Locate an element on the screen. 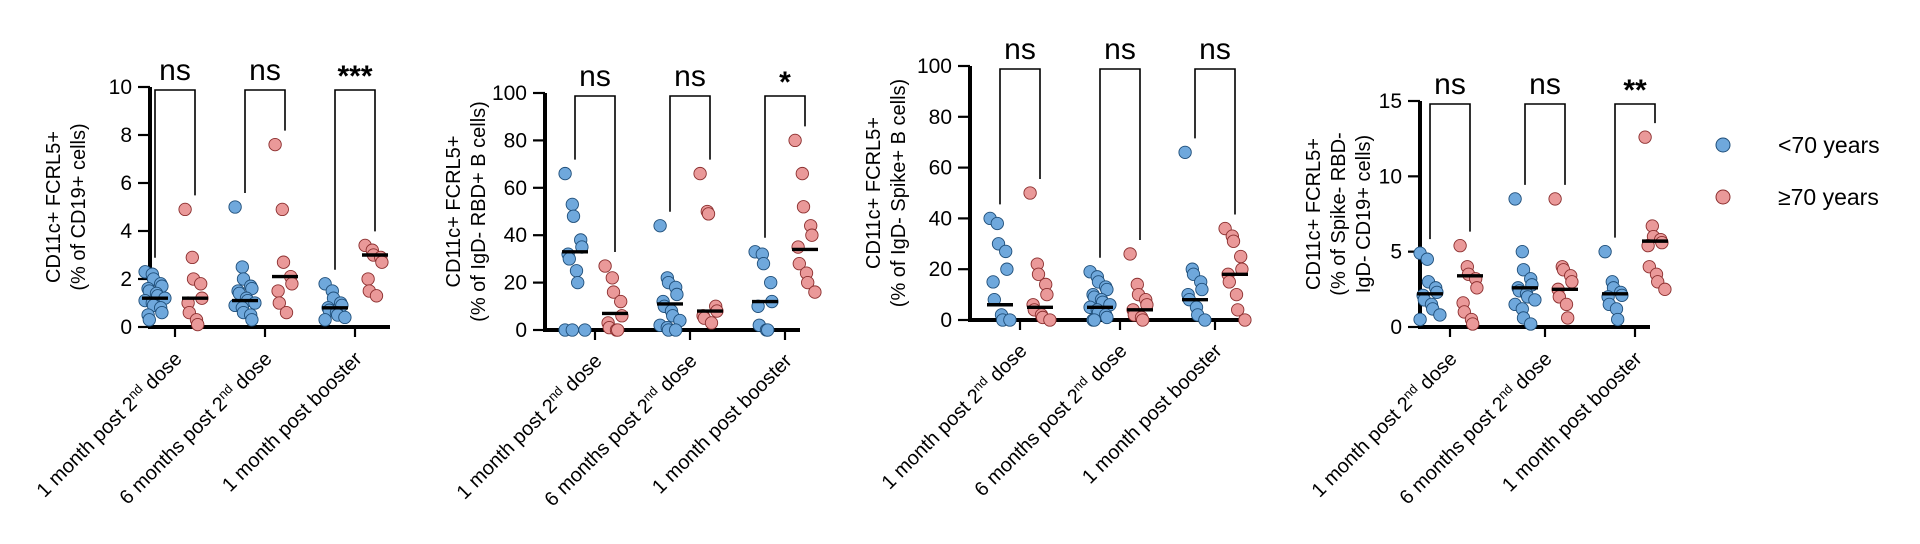 The height and width of the screenshot is (544, 1920). legend-label-under70: <70 years is located at coordinates (1829, 145).